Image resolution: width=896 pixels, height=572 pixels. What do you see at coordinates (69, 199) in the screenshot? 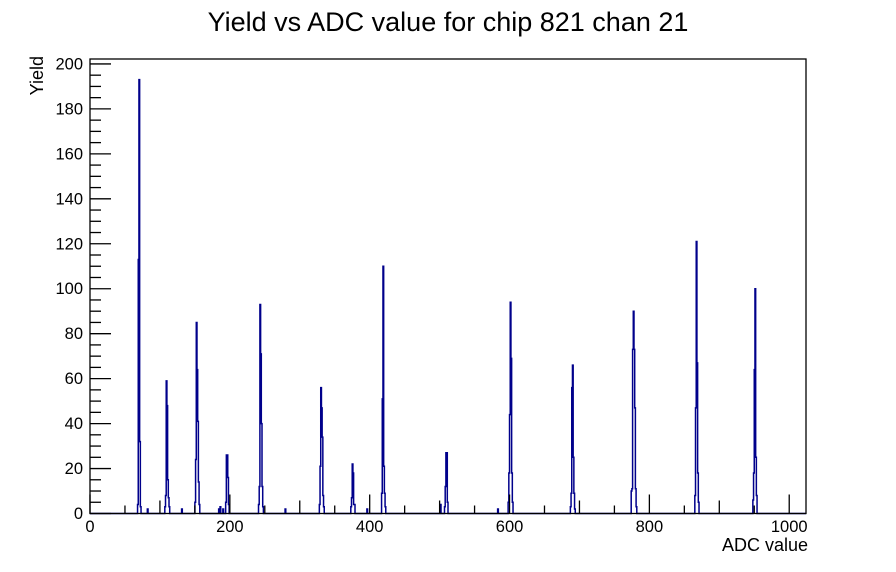
I see `y-tick-label: 140` at bounding box center [69, 199].